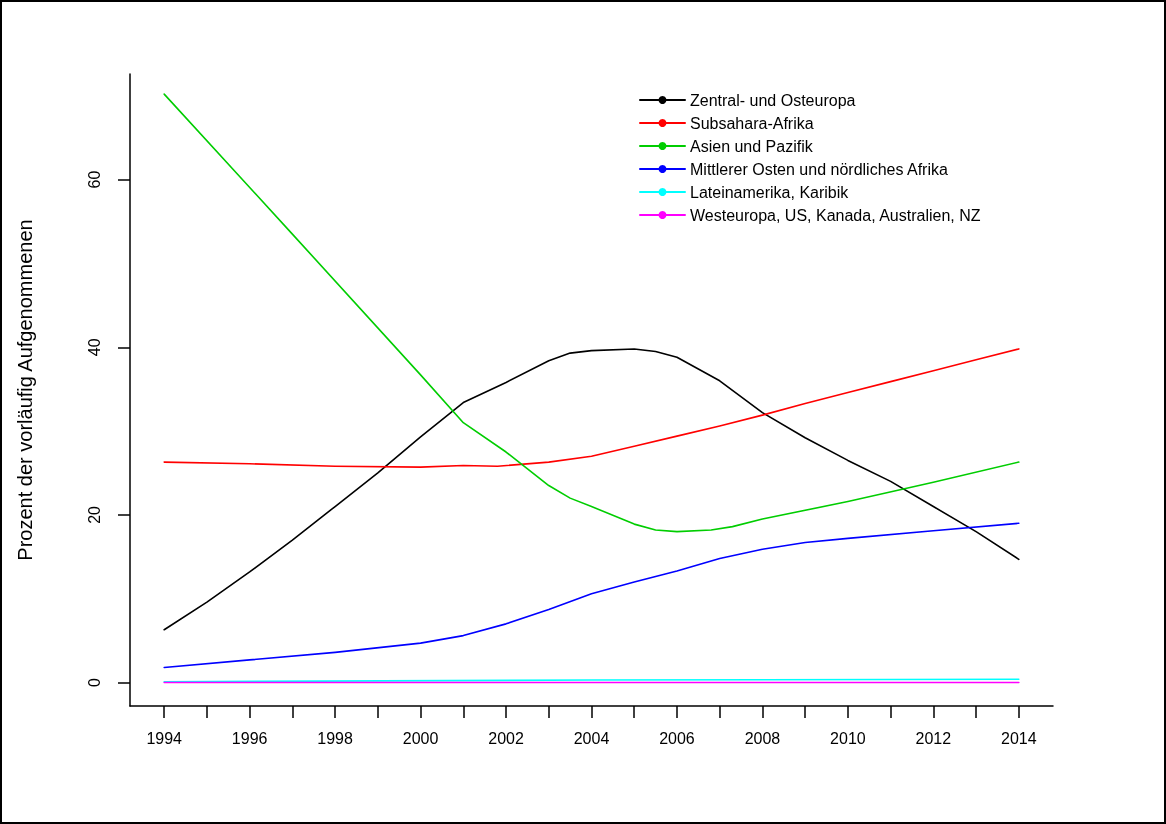  Describe the element at coordinates (677, 738) in the screenshot. I see `x-tick-label: 2006` at that location.